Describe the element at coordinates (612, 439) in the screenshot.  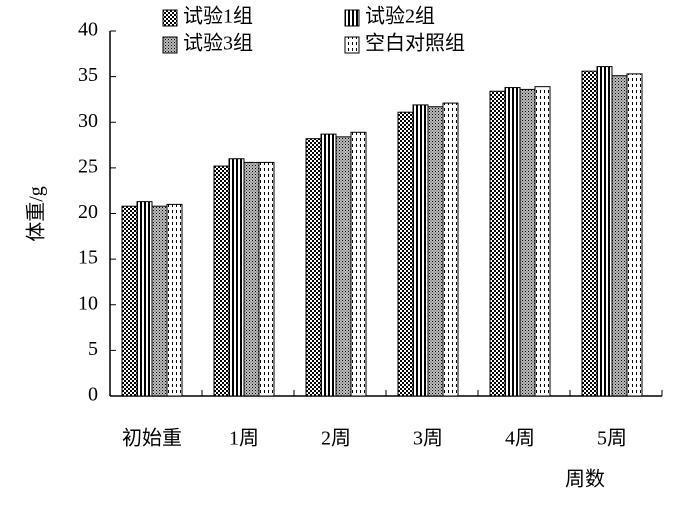
I see `x-tick-label: 5周` at that location.